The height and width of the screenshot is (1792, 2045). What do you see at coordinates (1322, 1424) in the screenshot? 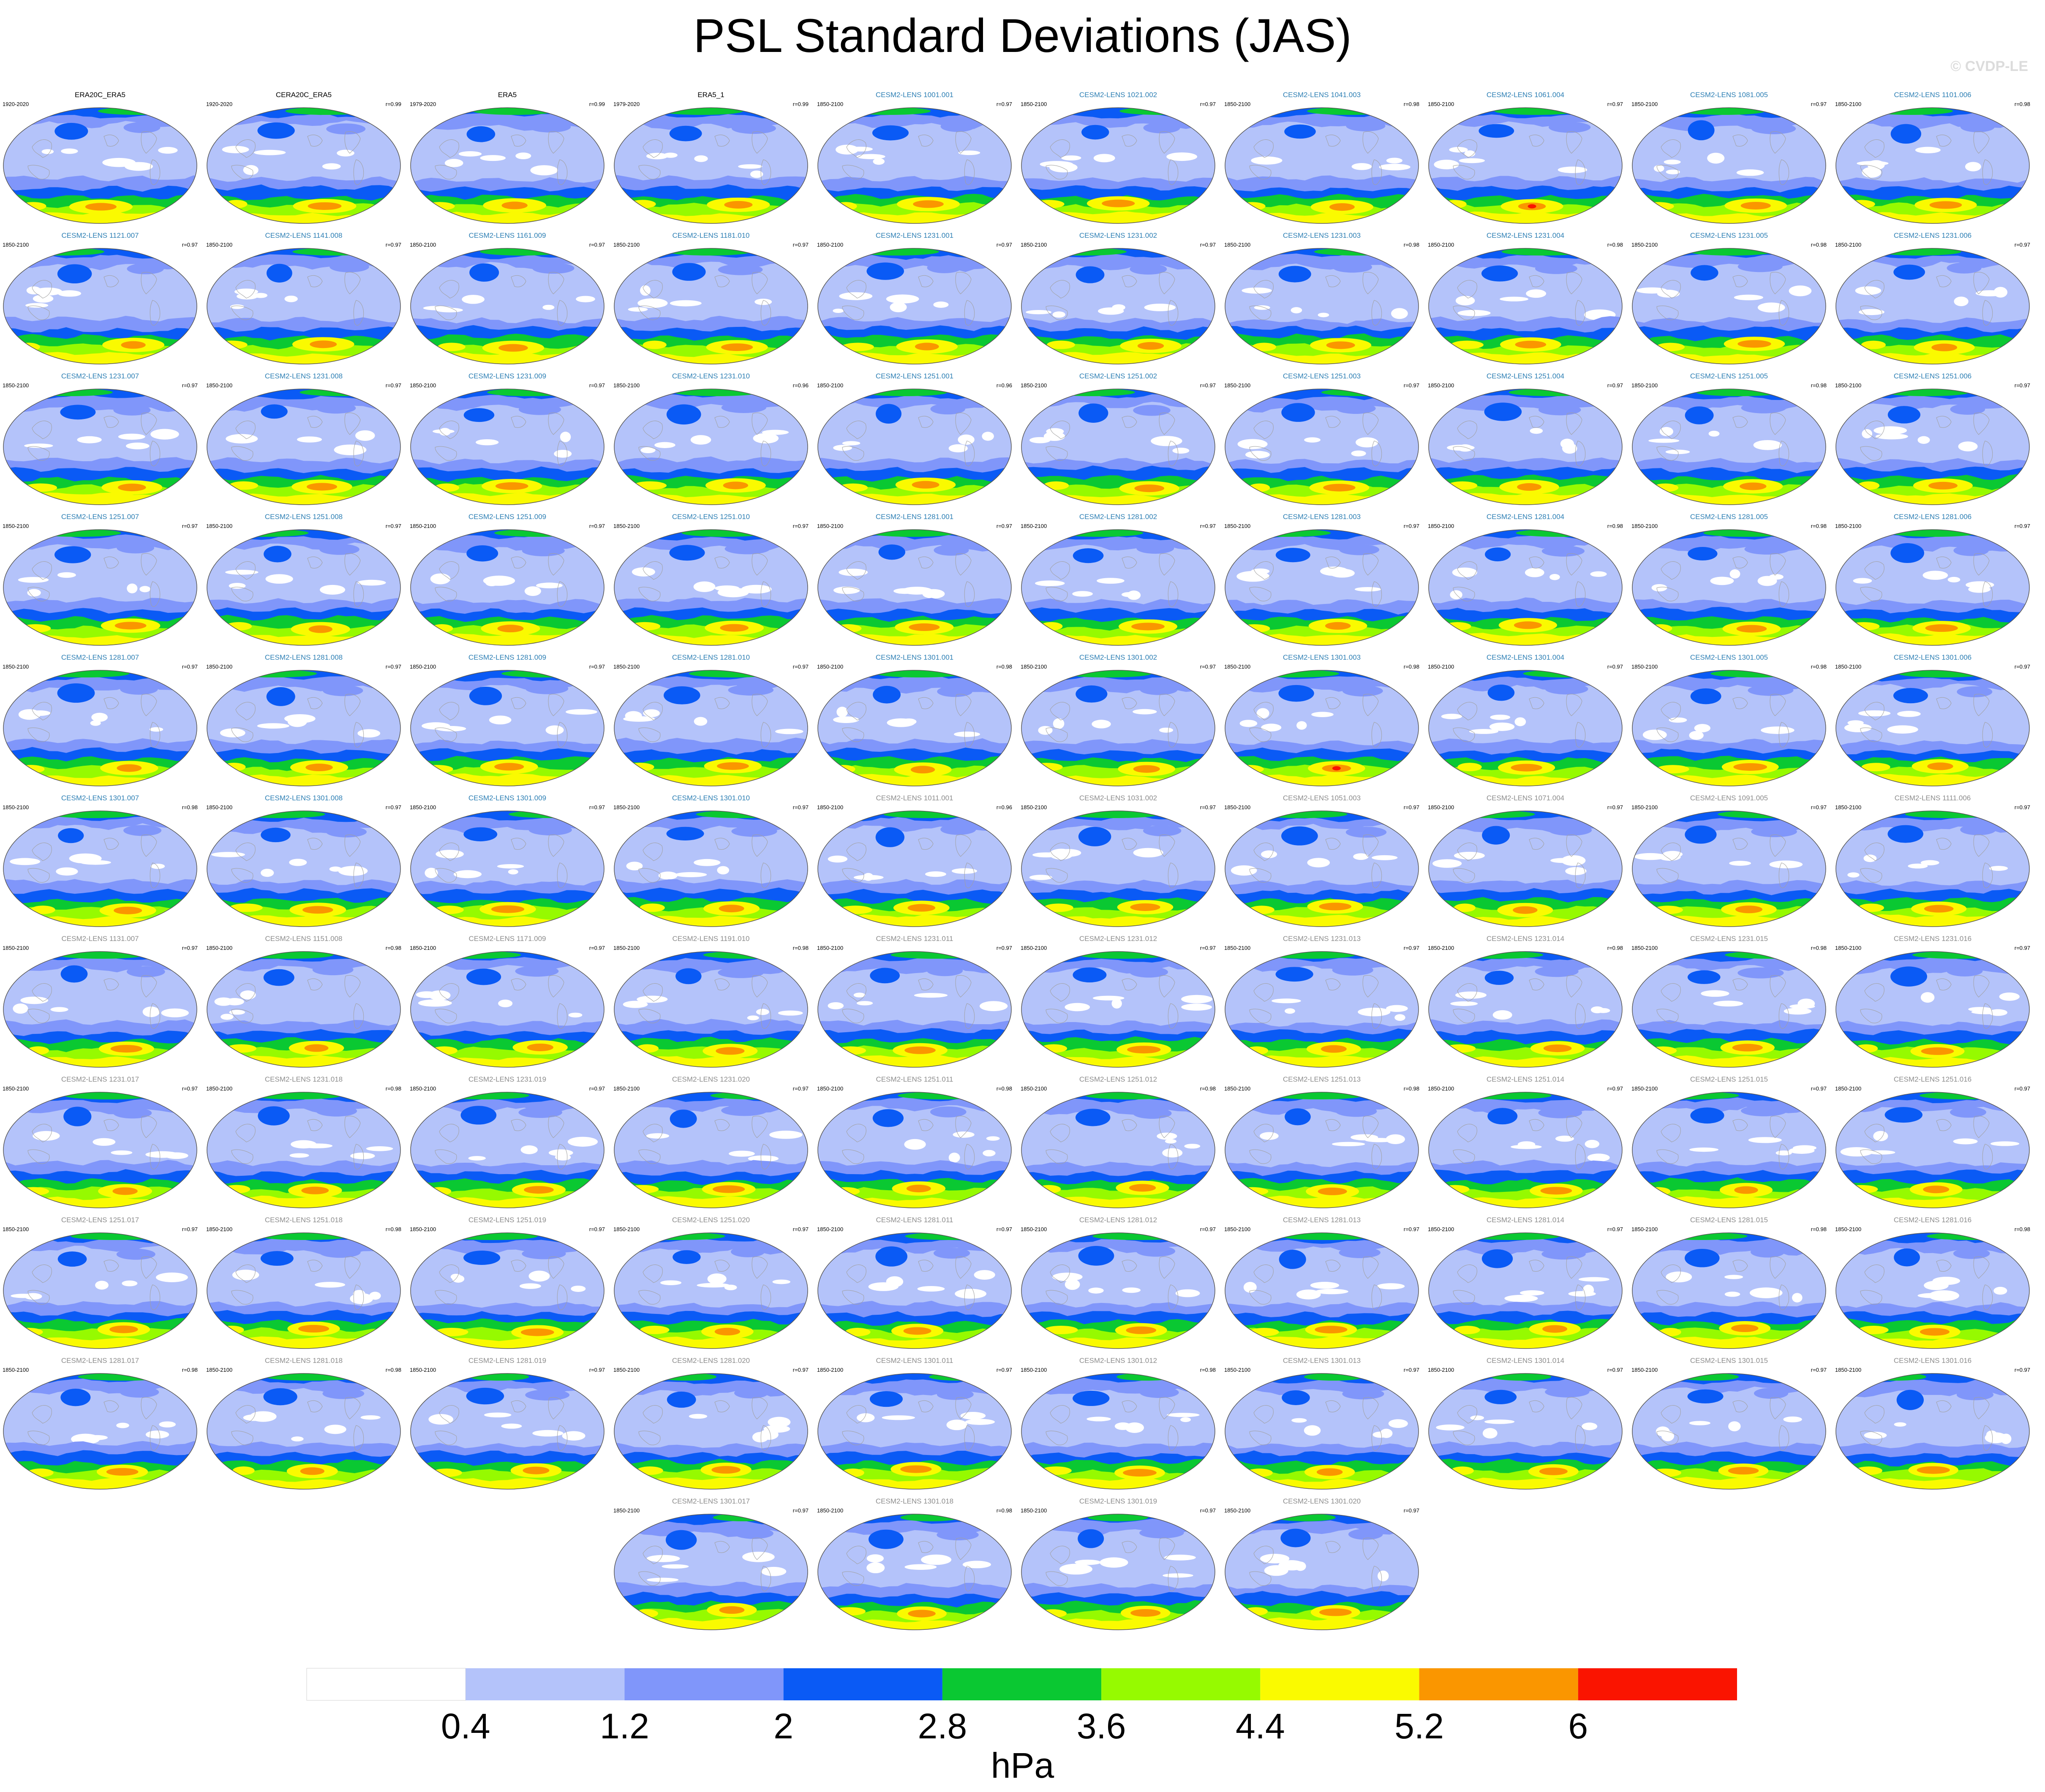
I see `map-panel: CESM2-LENS 1301.013 1850-2100 r=0.97` at bounding box center [1322, 1424].